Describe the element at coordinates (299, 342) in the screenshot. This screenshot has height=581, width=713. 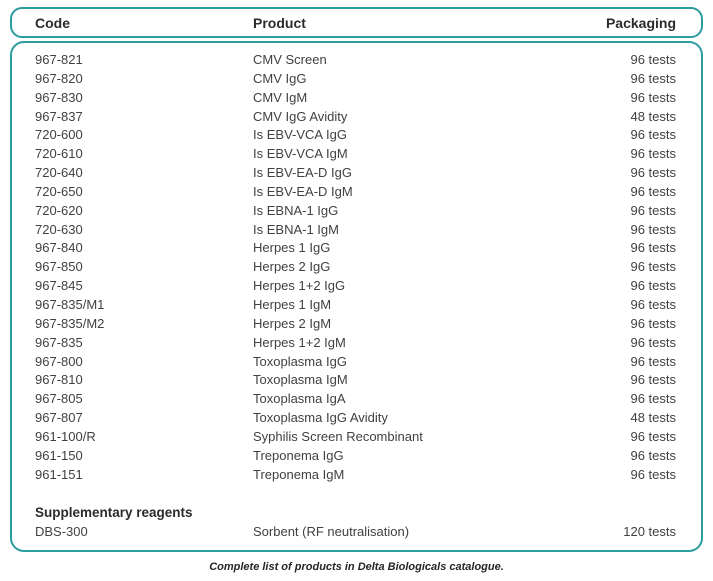
I see `product-cell: Herpes 1+2 IgM` at that location.